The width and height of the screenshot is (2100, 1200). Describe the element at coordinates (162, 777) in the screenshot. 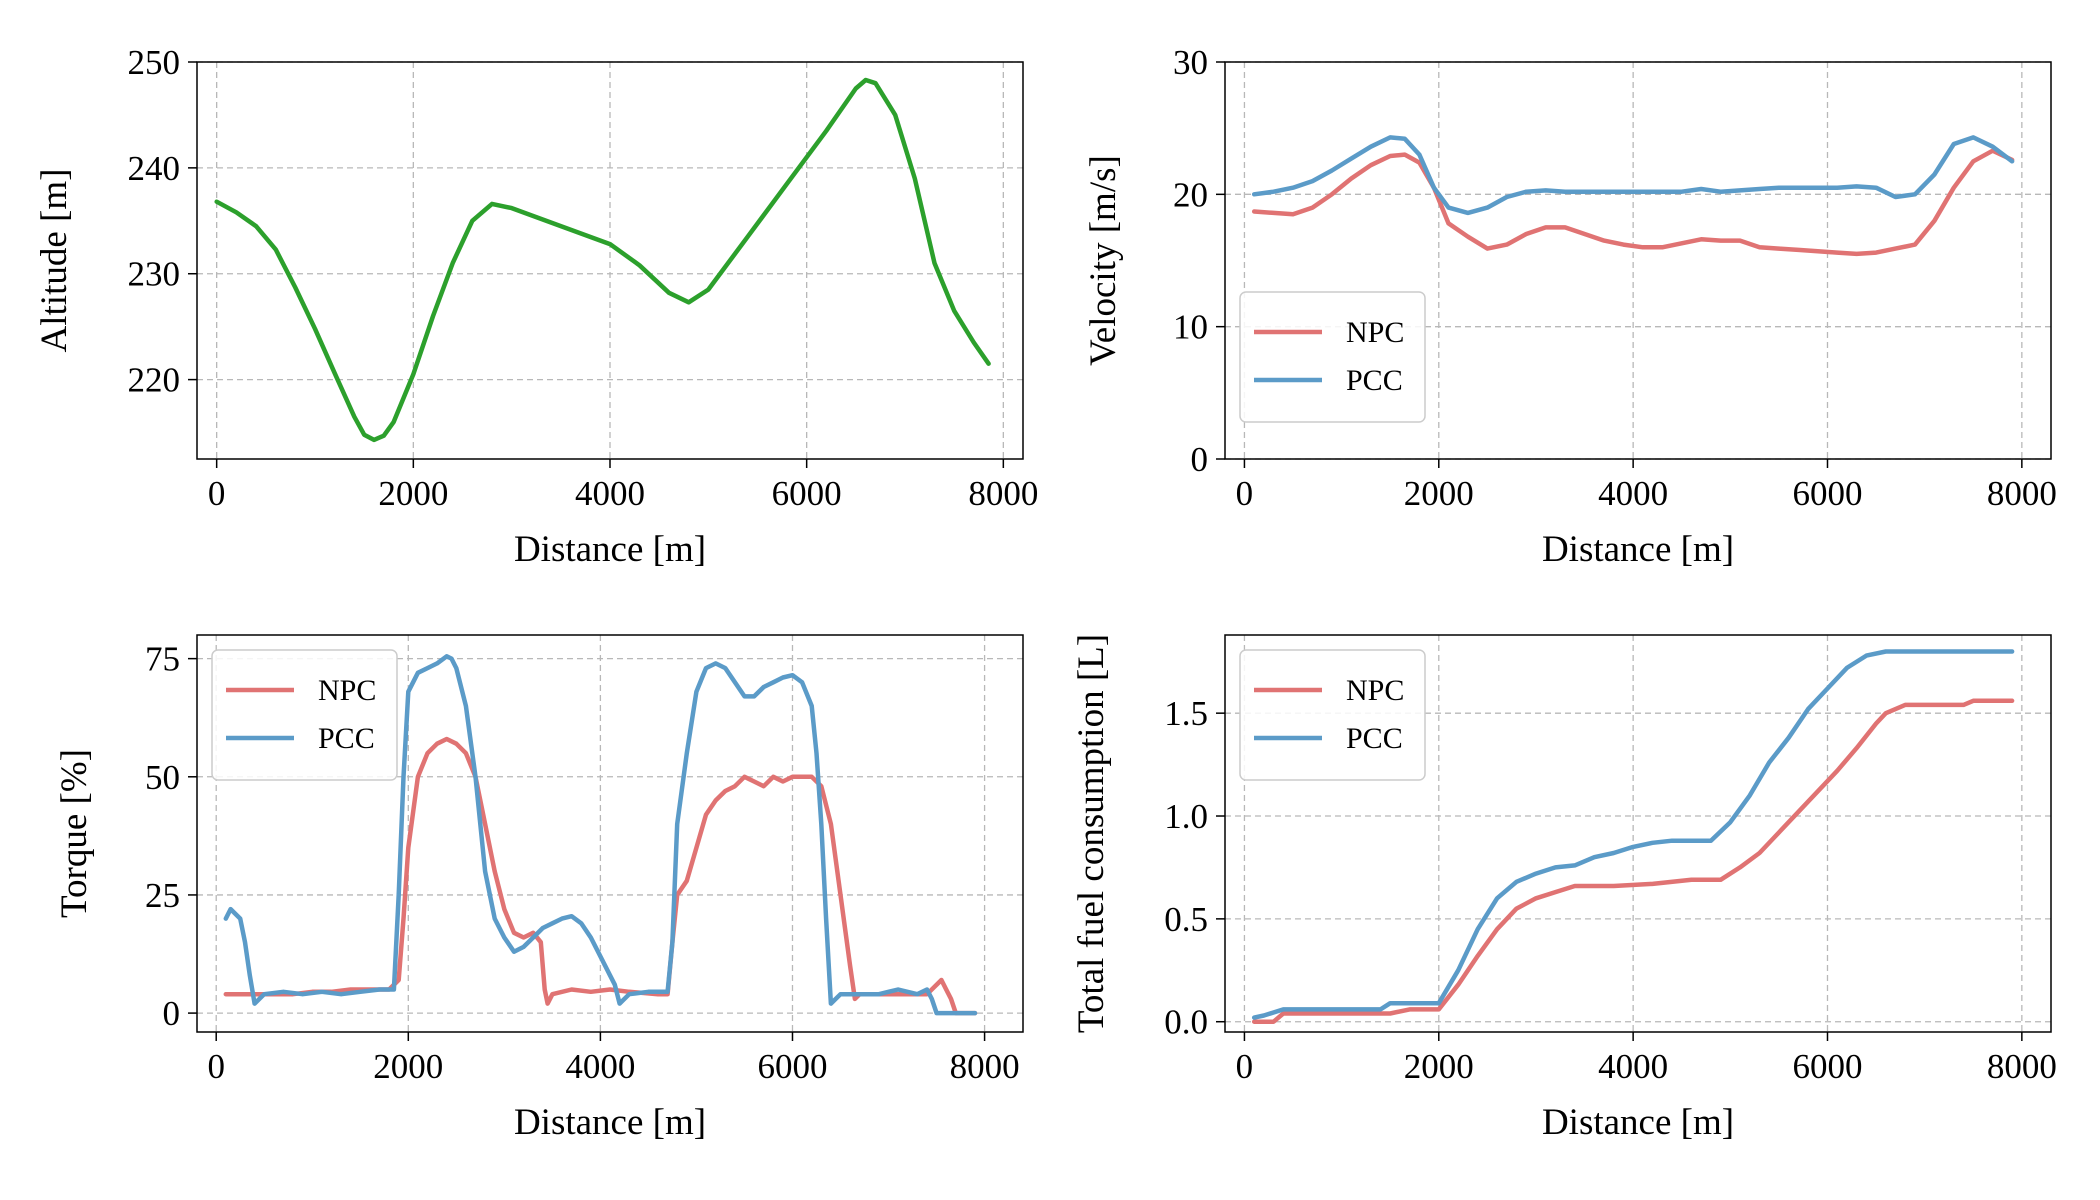

I see `y-tick-label: 50` at that location.